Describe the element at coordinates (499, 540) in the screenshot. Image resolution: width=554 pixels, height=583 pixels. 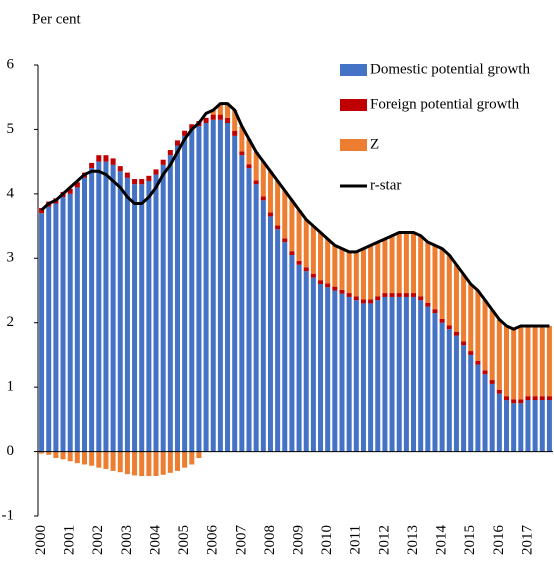
I see `x-tick-label: 2016` at that location.